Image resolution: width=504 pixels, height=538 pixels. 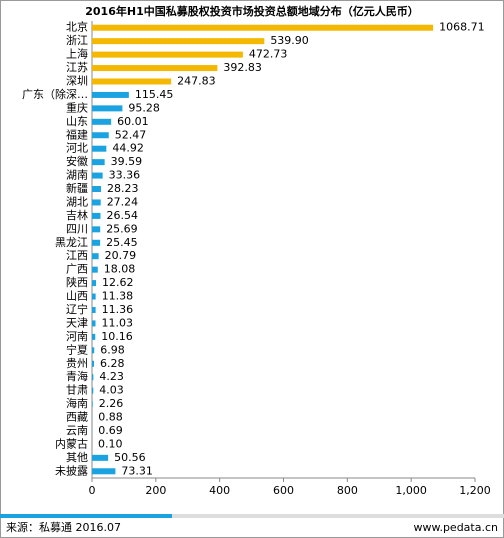 What do you see at coordinates (118, 282) in the screenshot?
I see `value-label: 12.62` at bounding box center [118, 282].